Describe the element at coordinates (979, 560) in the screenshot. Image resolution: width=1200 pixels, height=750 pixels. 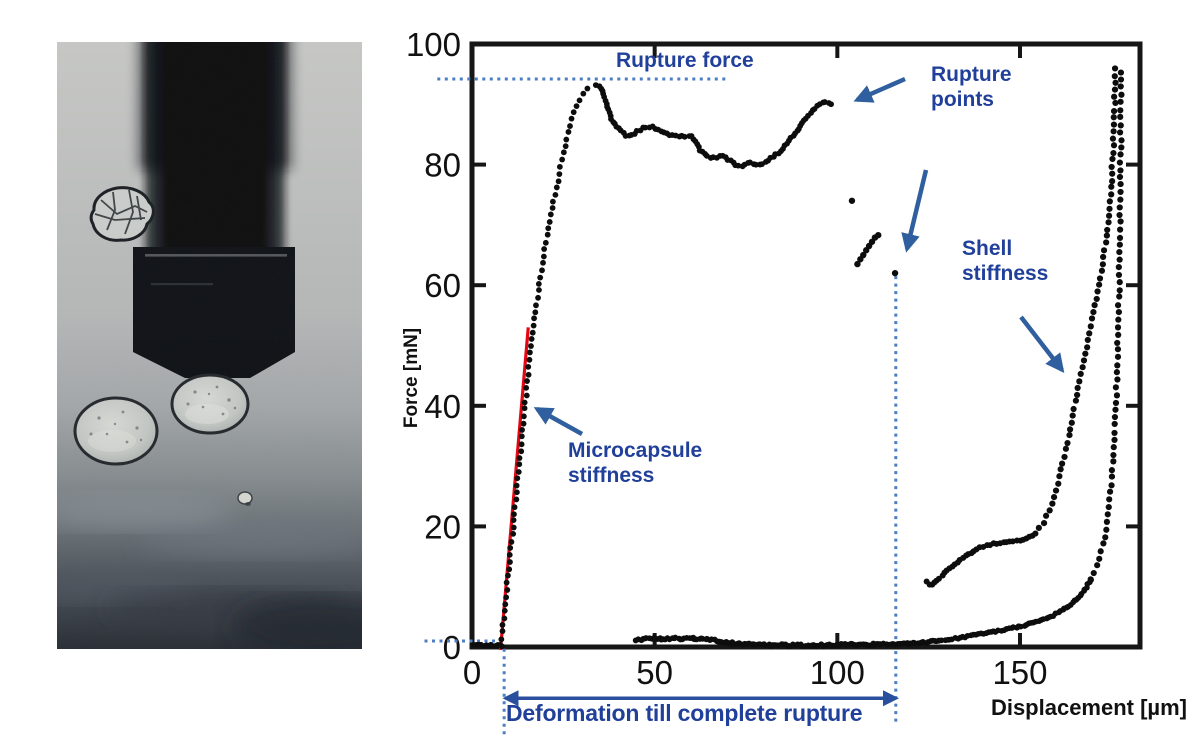
I see `scatter-series-shell-loading-shoulder` at that location.